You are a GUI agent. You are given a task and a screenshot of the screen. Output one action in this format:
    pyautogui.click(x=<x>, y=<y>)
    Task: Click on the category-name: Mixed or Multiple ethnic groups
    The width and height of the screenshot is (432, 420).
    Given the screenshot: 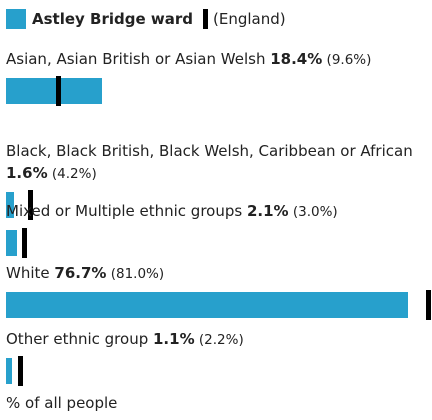 What is the action you would take?
    pyautogui.click(x=126, y=211)
    